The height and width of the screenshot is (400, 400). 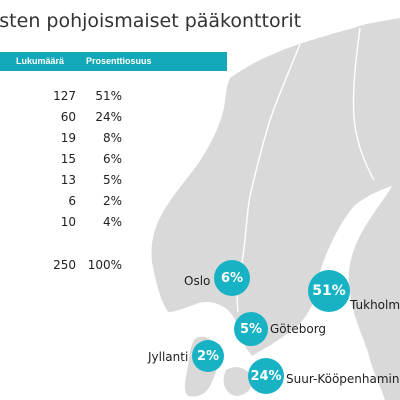 I want to click on city-label-kooppenhamina: Suur-Kööpenhamina, so click(x=343, y=379).